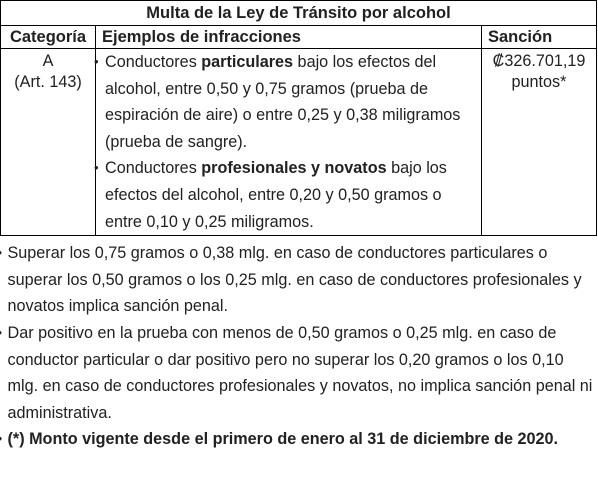  I want to click on sanction-unit: puntos*, so click(539, 82).